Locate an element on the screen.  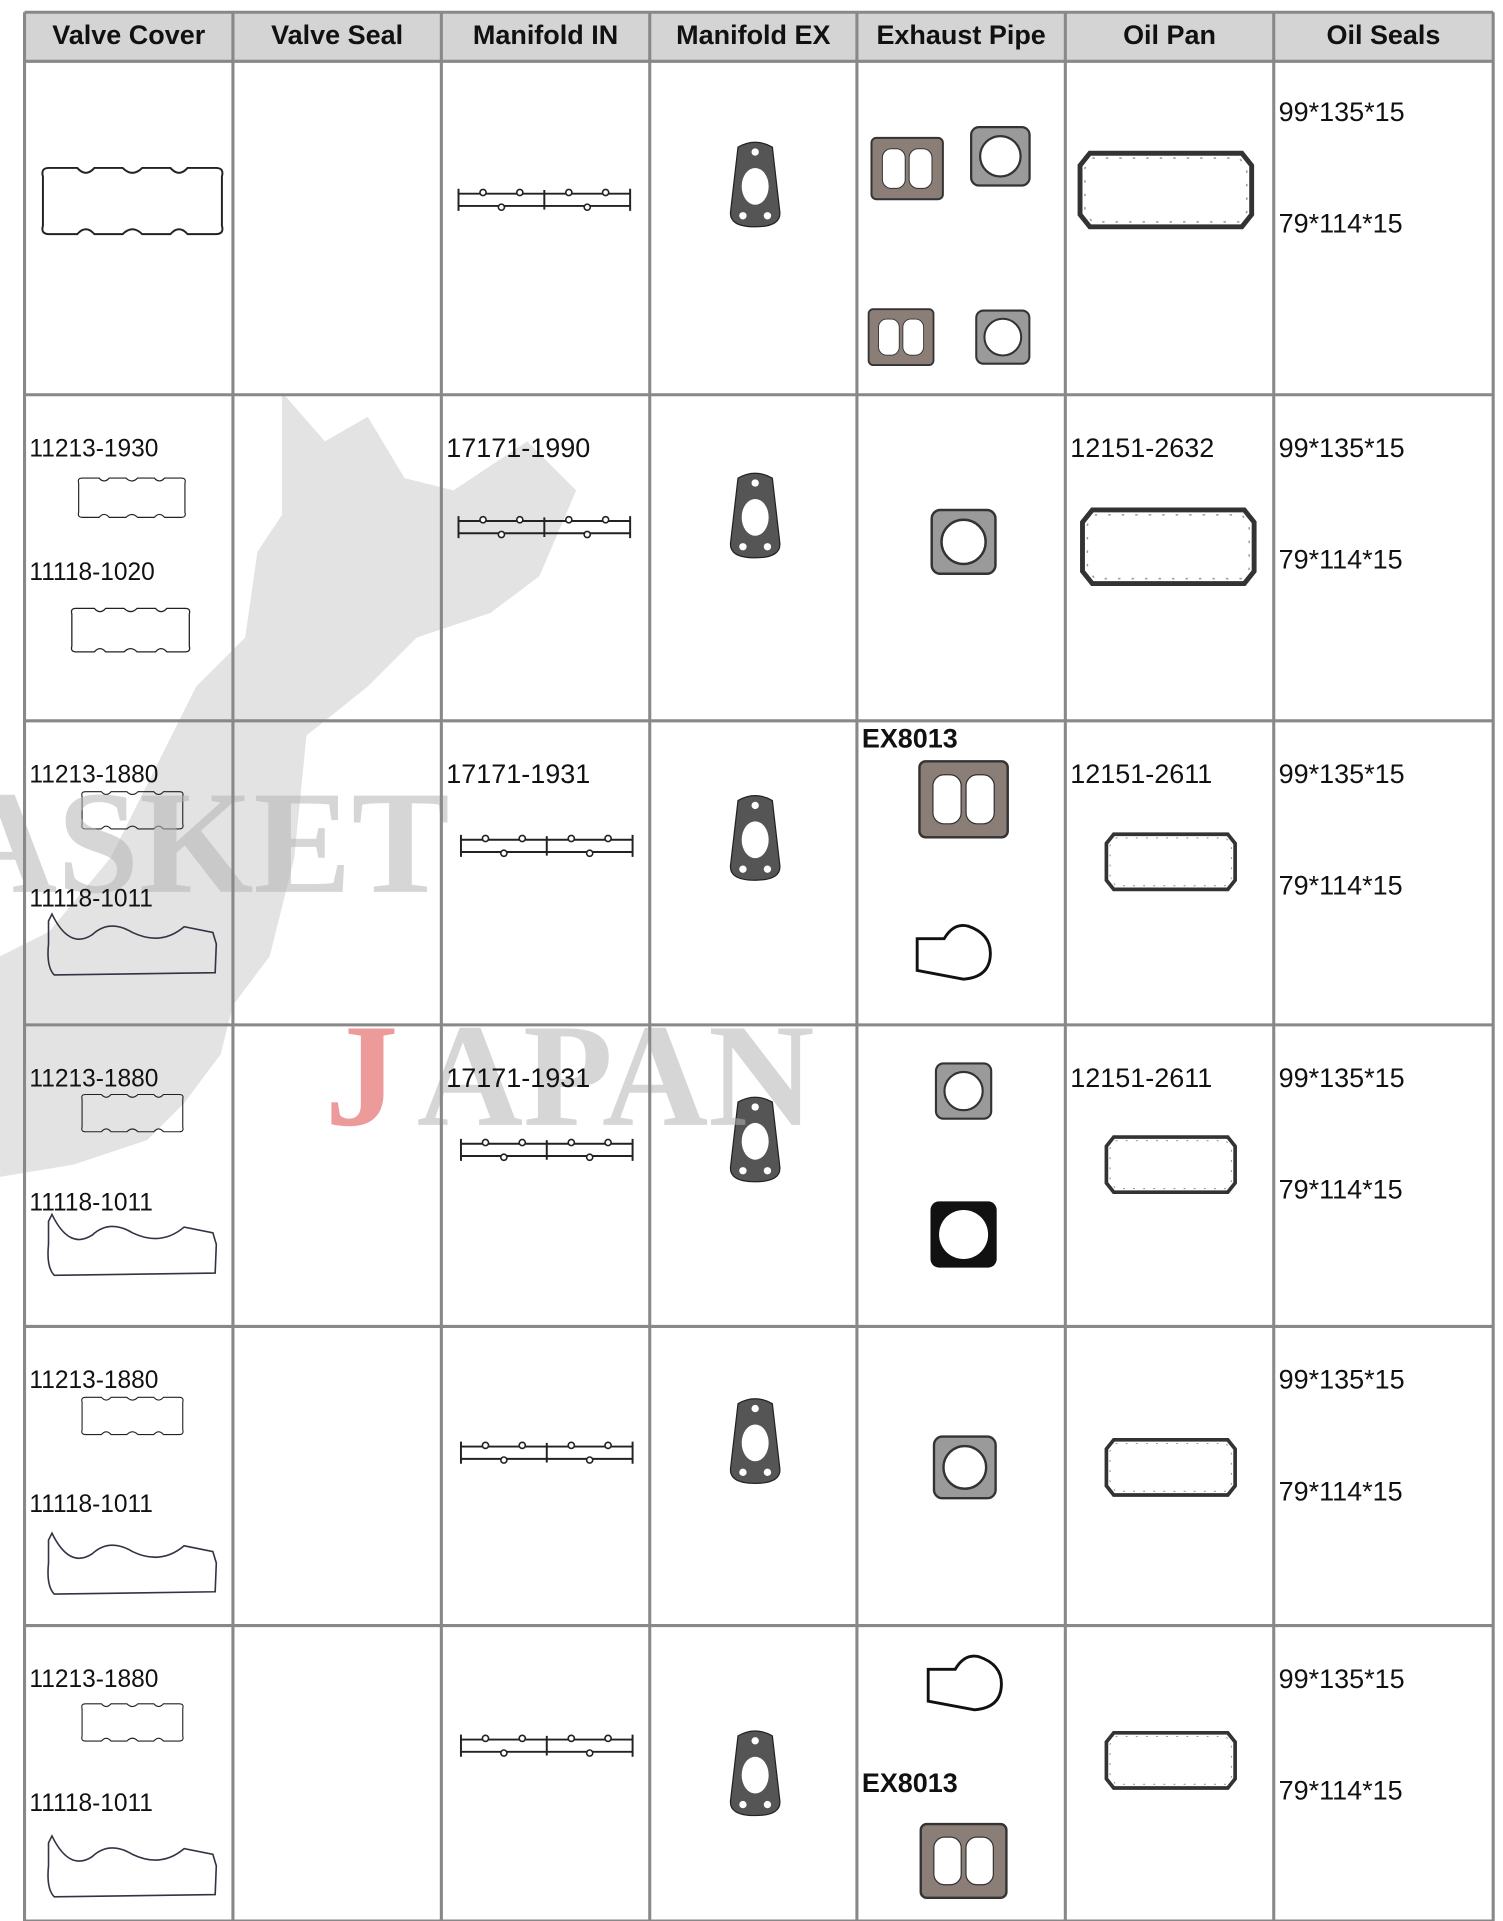
column-header: Exhaust Pipe is located at coordinates (960, 35).